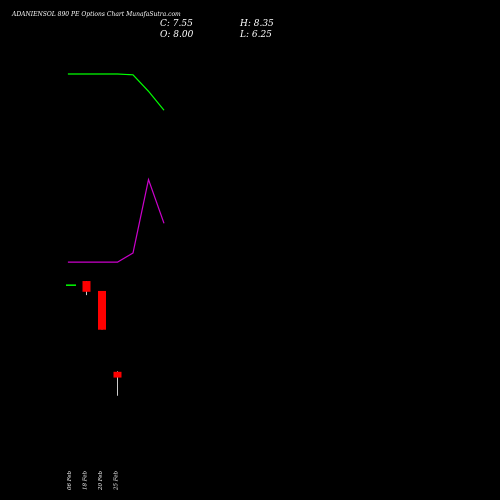 This screenshot has width=500, height=500. I want to click on open-value: O: 8.00, so click(177, 35).